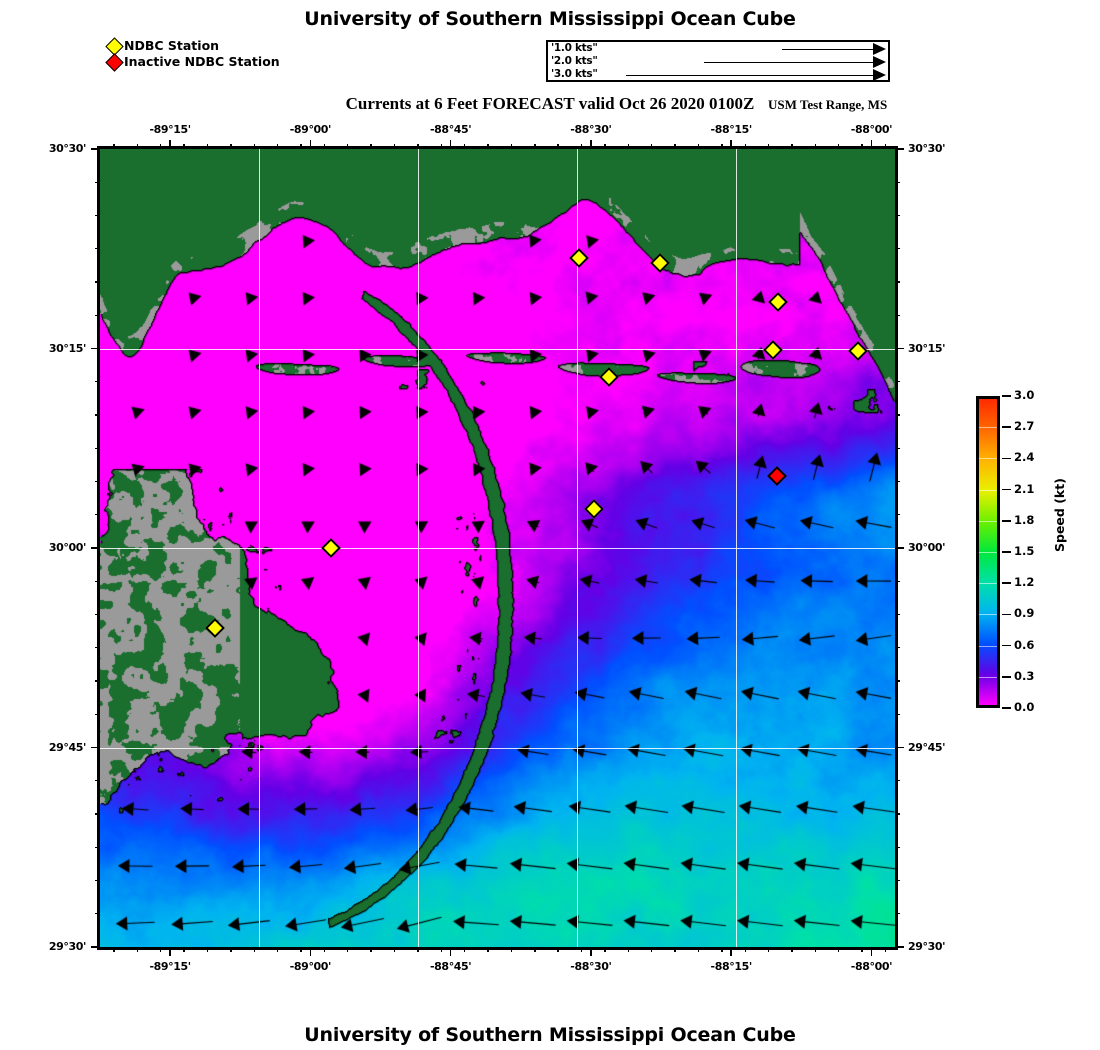 Image resolution: width=1100 pixels, height=1050 pixels. I want to click on legend-label-ndbc-station: NDBC Station, so click(172, 45).